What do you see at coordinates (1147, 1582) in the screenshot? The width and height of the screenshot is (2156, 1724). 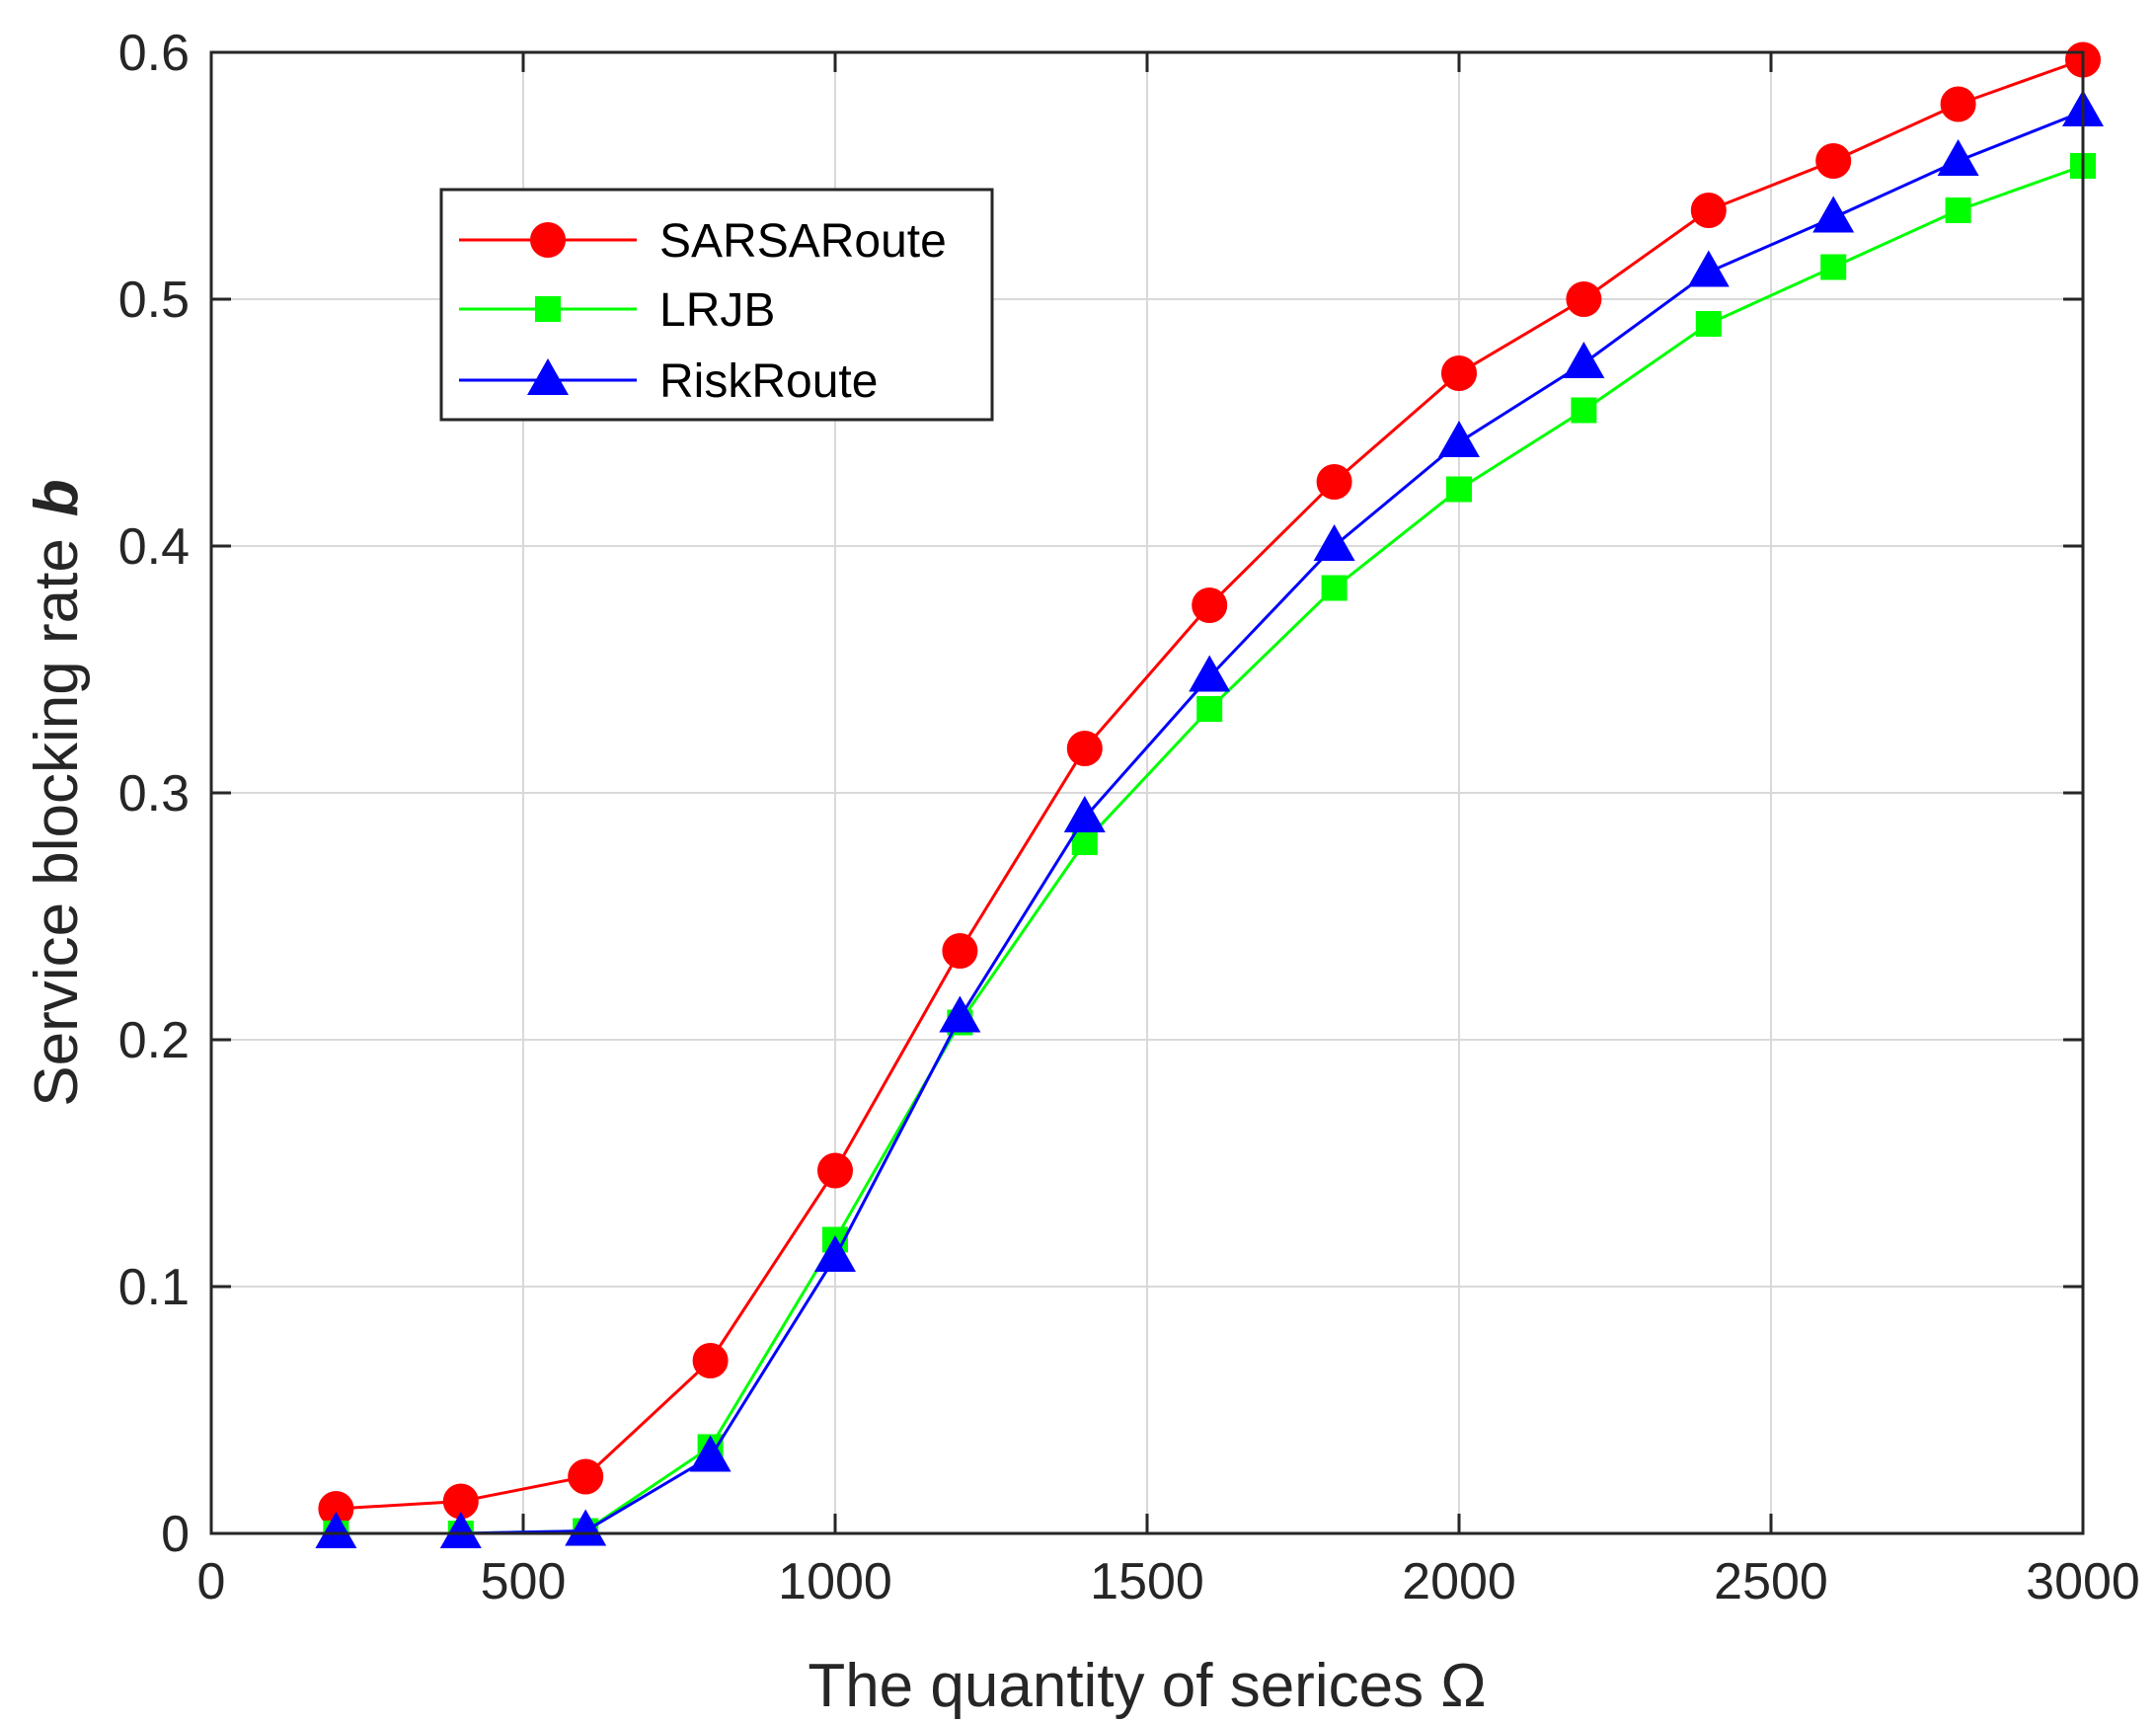 I see `x-tick-label: 1500` at bounding box center [1147, 1582].